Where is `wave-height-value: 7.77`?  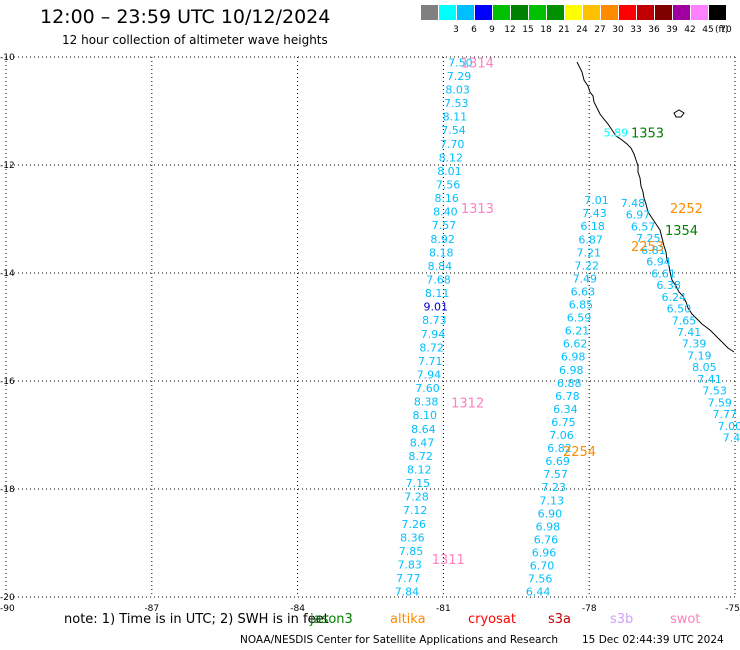 wave-height-value: 7.77 is located at coordinates (725, 414).